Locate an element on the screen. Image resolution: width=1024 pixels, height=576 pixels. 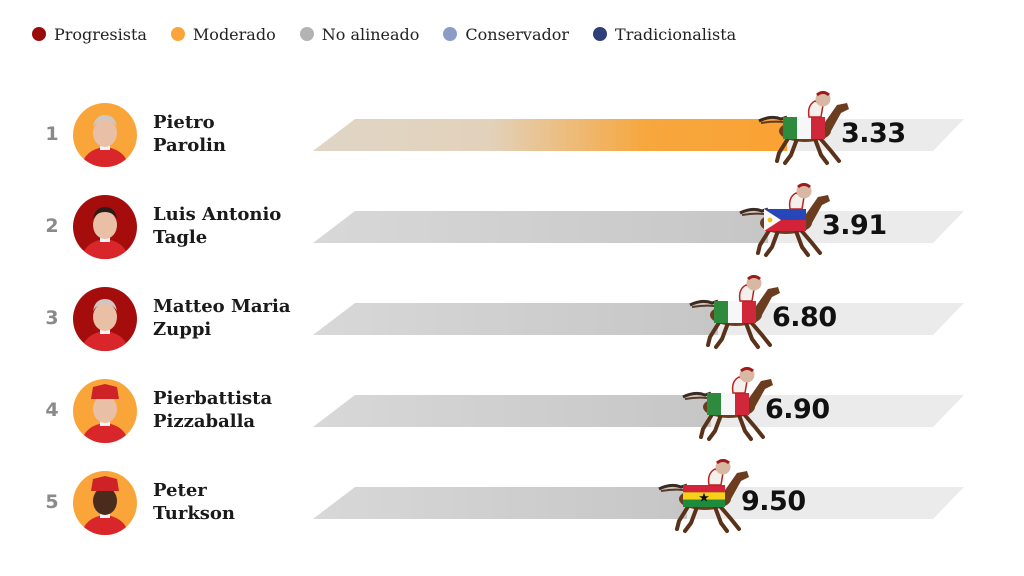
candidate-first-name: Pierbattista is located at coordinates (213, 398).